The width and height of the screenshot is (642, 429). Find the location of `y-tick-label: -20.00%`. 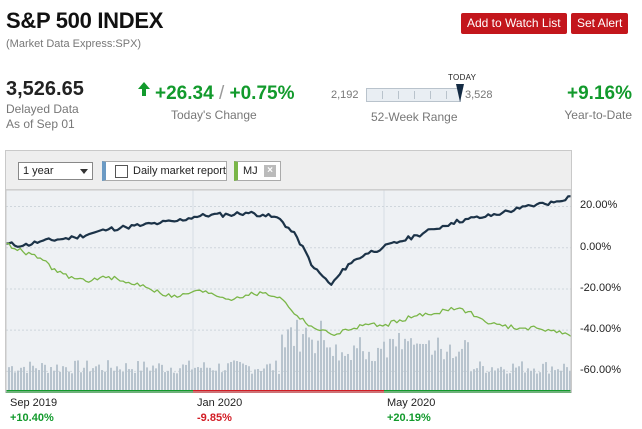

y-tick-label: -20.00% is located at coordinates (600, 287).